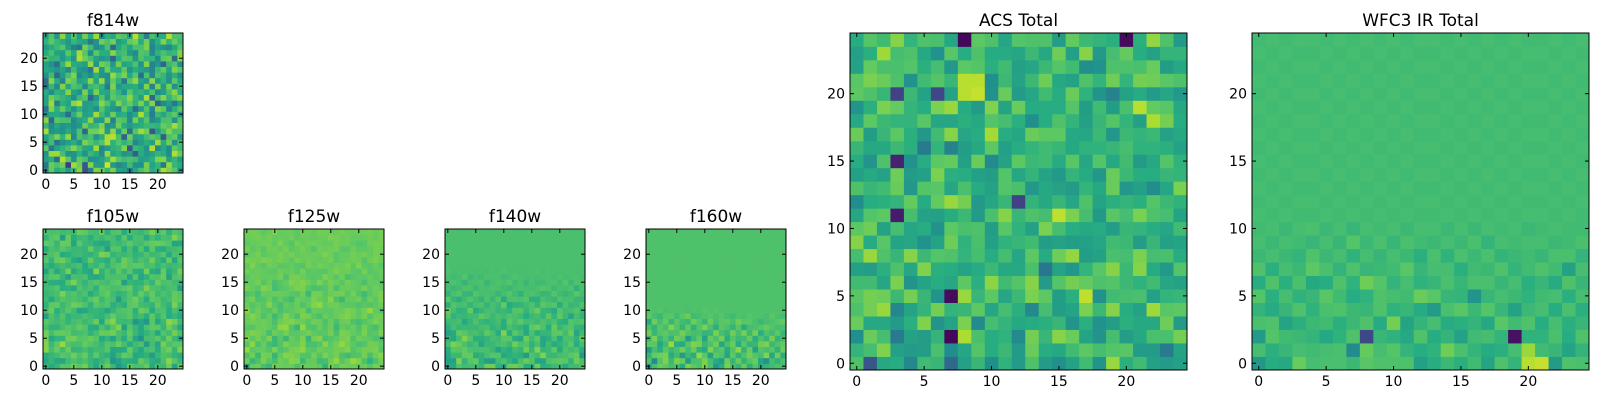 The height and width of the screenshot is (400, 1600). Describe the element at coordinates (314, 217) in the screenshot. I see `panel-title: f125w` at that location.